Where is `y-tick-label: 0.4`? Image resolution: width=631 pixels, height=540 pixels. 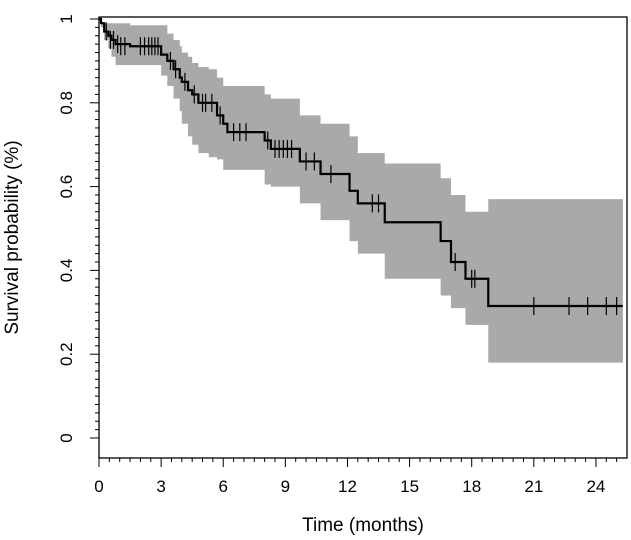
y-tick-label: 0.4 is located at coordinates (66, 271).